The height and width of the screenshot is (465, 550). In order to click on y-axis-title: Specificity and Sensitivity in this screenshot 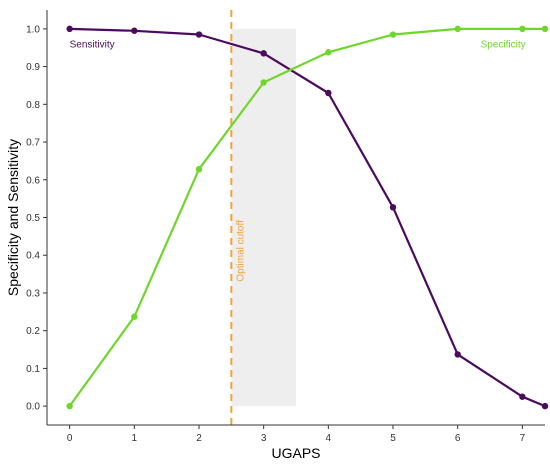, I will do `click(13, 217)`.